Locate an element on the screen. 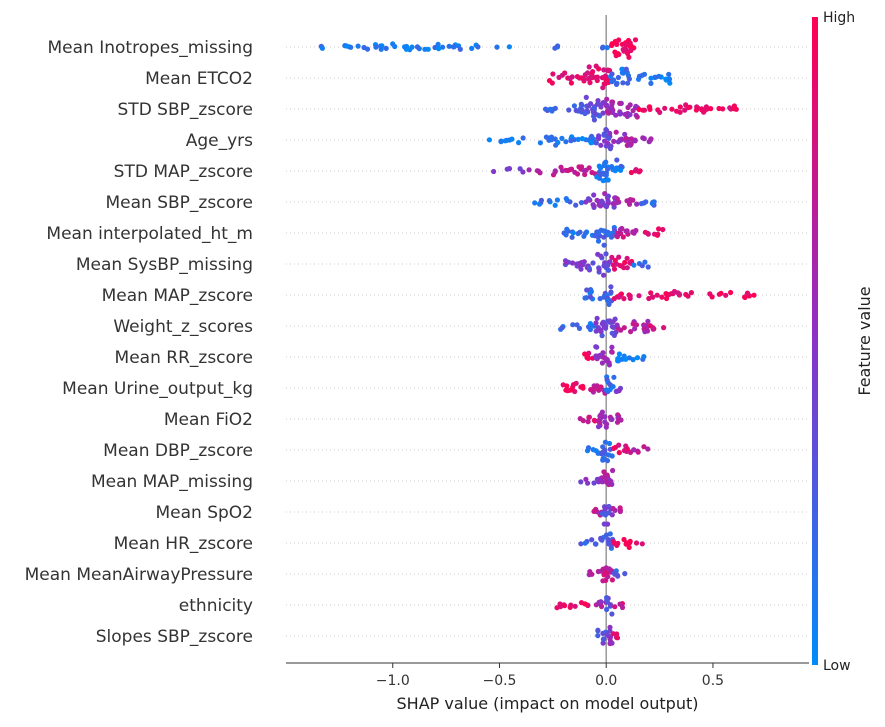 The image size is (885, 727). feature-label: Slopes SBP_zscore is located at coordinates (174, 637).